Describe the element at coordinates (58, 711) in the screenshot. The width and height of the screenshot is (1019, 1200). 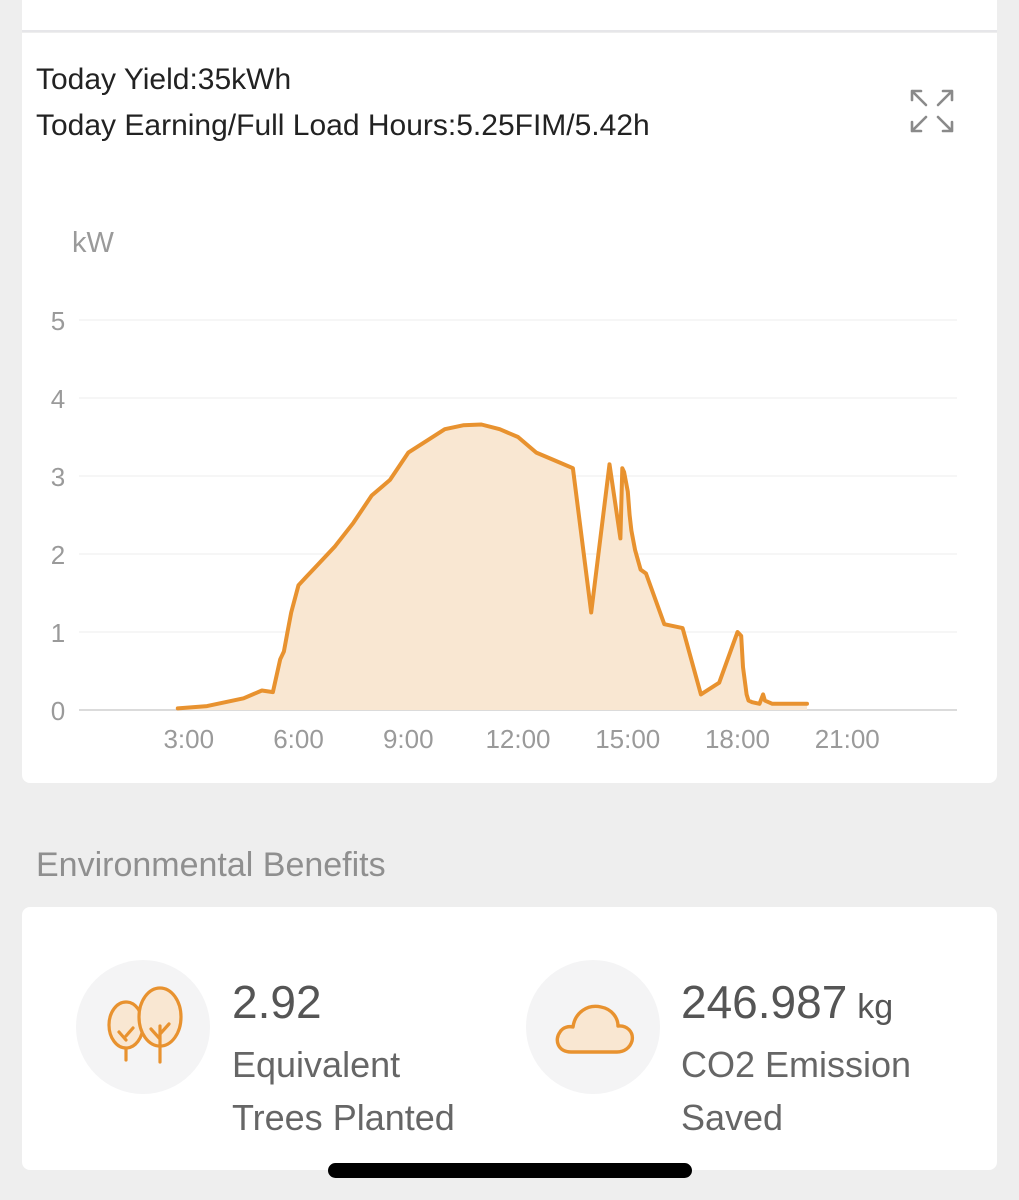
I see `y-tick-label: 0` at that location.